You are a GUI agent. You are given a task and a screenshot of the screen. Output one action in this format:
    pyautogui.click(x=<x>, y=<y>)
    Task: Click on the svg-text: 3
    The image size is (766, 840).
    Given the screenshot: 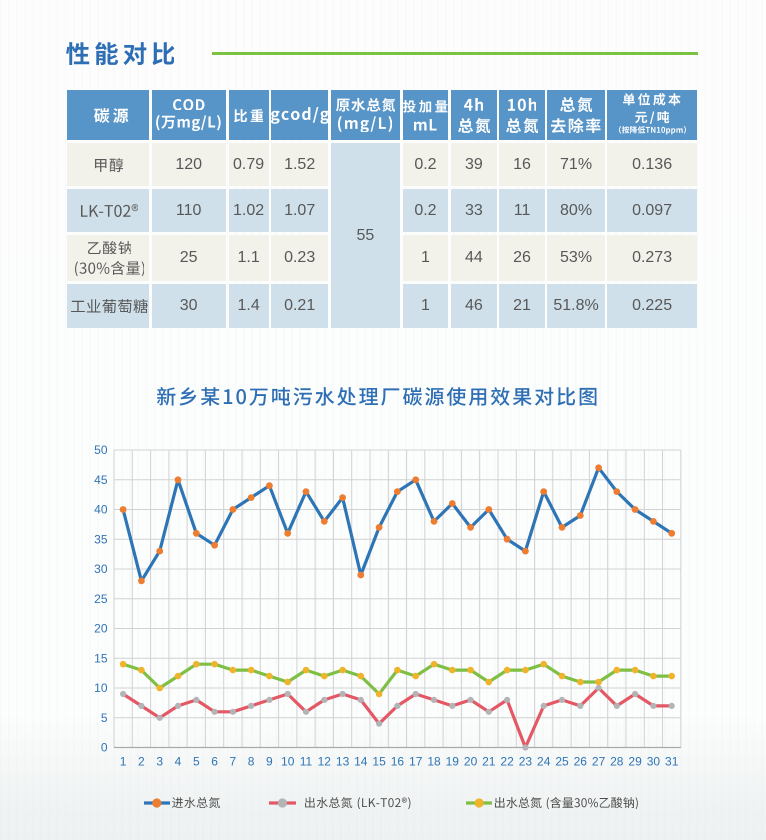 What is the action you would take?
    pyautogui.click(x=159, y=762)
    